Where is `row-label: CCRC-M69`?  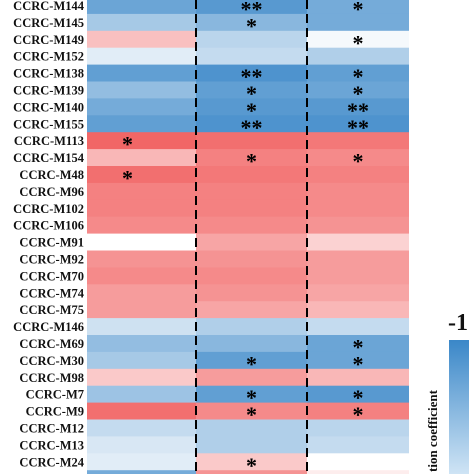
row-label: CCRC-M69 is located at coordinates (51, 344).